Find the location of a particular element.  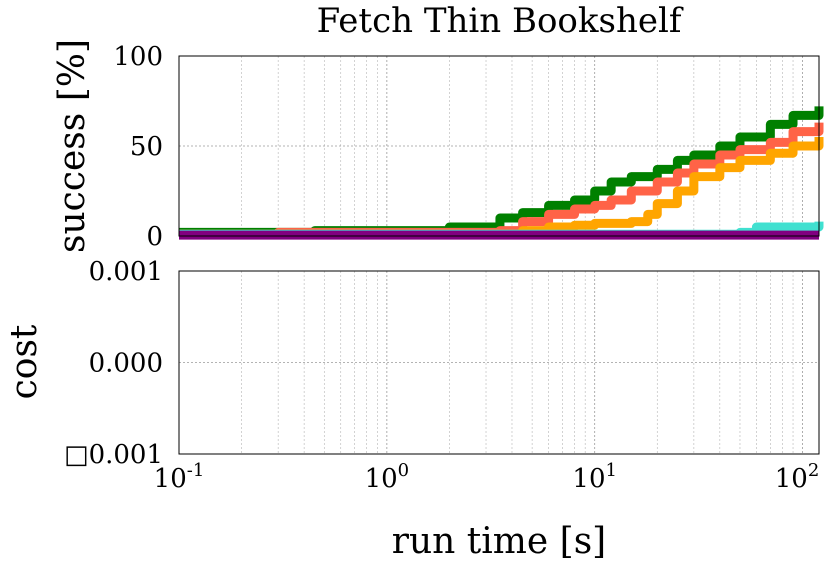

cost-y-ticks: 0.001 0.000 □0.001 is located at coordinates (113, 363).